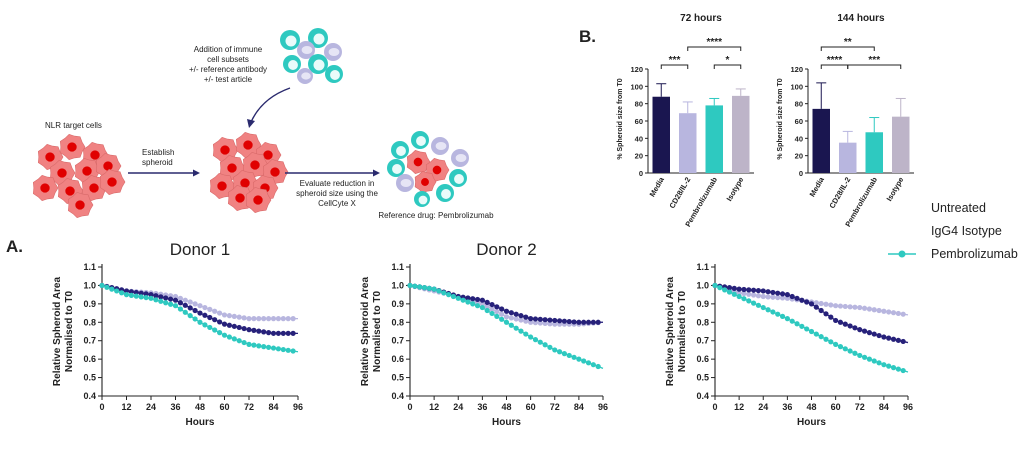 The width and height of the screenshot is (1024, 453). What do you see at coordinates (200, 422) in the screenshot?
I see `x-axis-label: Hours` at bounding box center [200, 422].